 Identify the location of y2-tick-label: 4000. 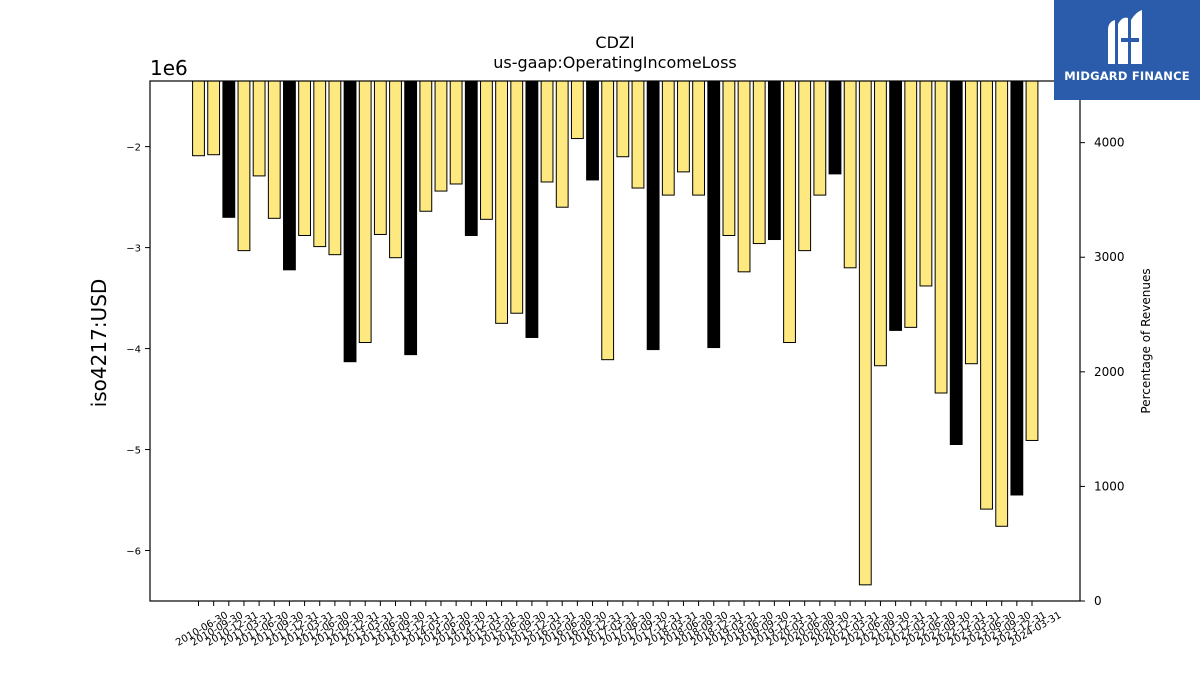
(1109, 143).